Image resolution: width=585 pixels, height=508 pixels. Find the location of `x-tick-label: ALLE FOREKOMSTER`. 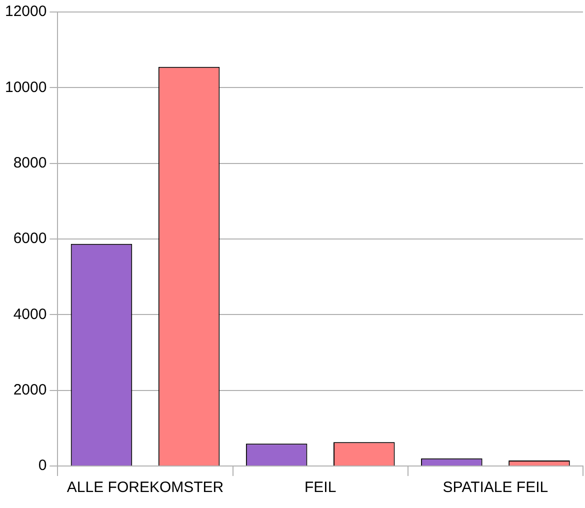

x-tick-label: ALLE FOREKOMSTER is located at coordinates (145, 487).